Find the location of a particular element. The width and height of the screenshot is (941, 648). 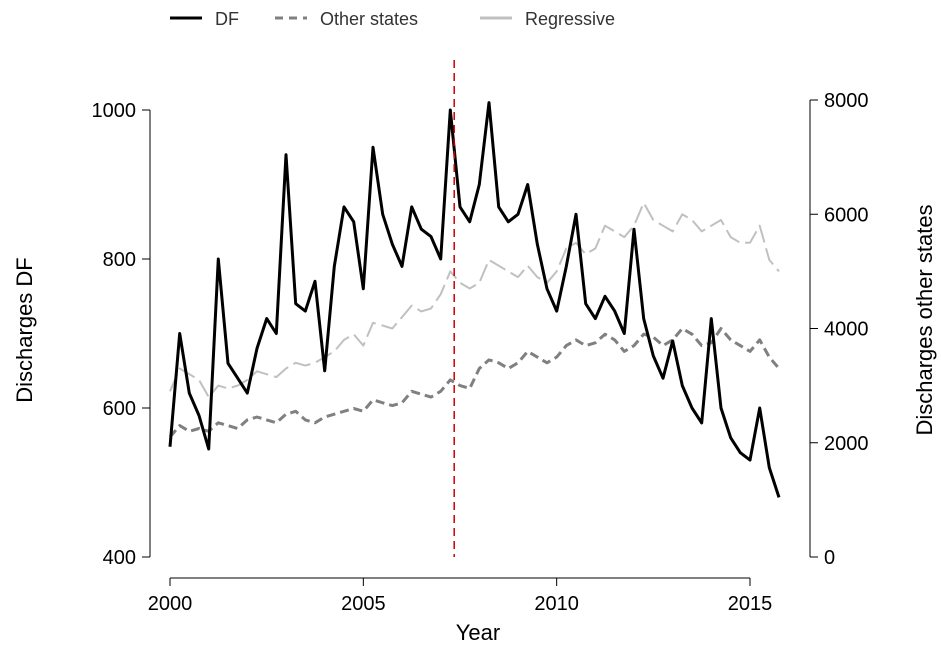

right-y-tick-label: 6000 is located at coordinates (846, 215).